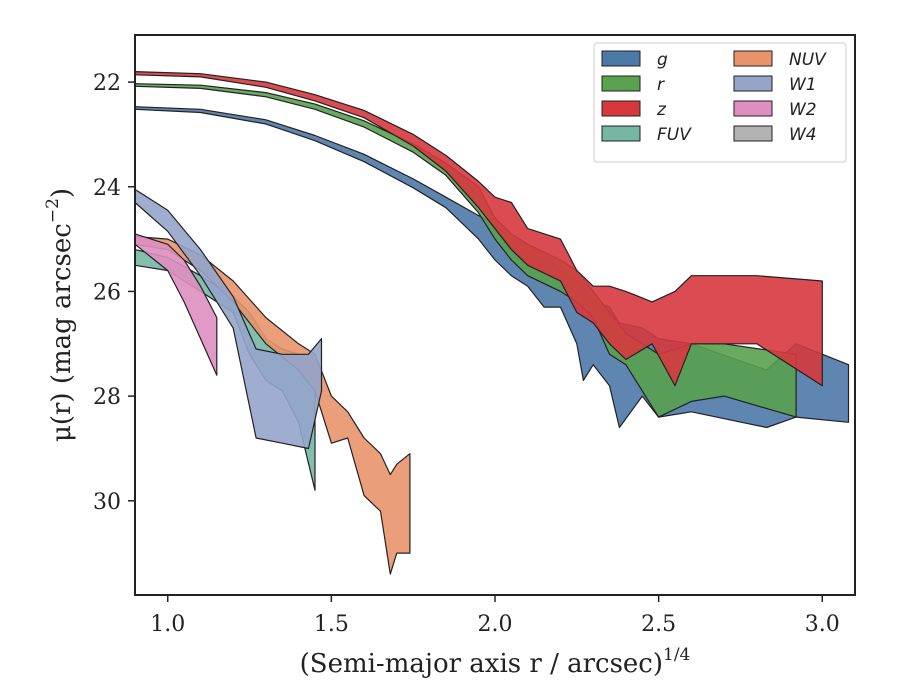 This screenshot has width=900, height=700. Describe the element at coordinates (753, 133) in the screenshot. I see `legend-swatch-w4` at that location.